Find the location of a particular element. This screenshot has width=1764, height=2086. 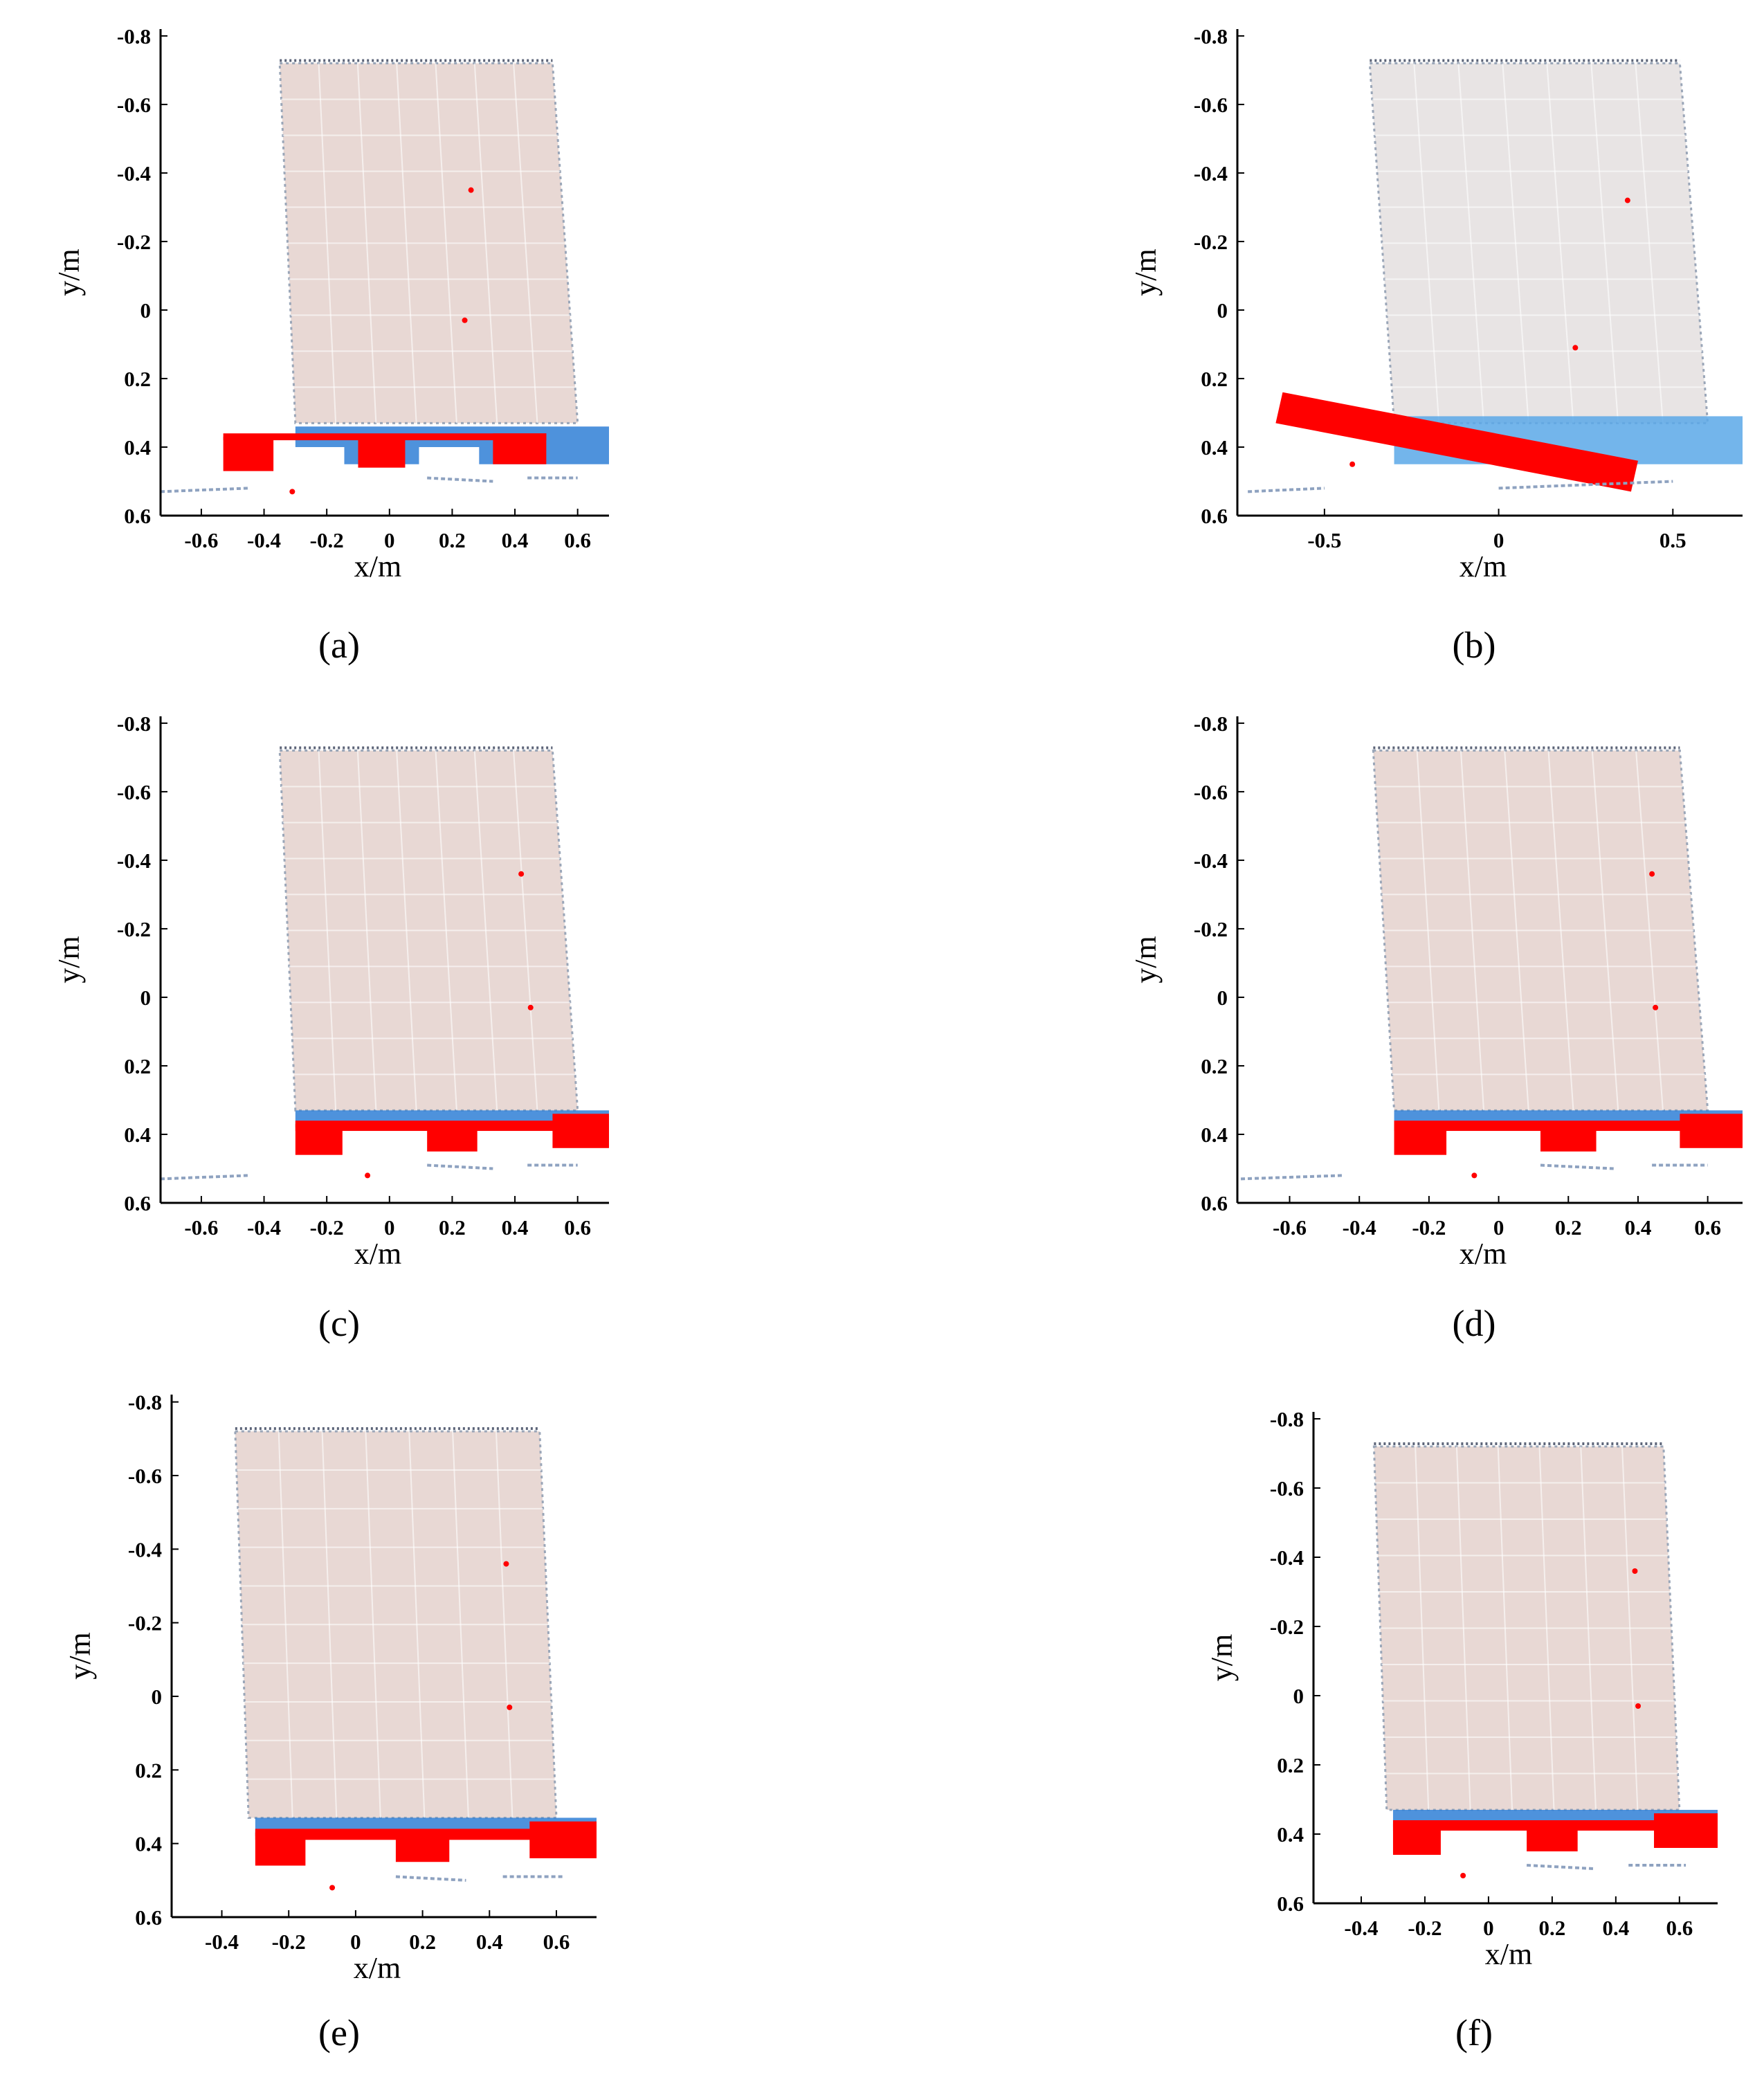

x-tick-label: 0.6 is located at coordinates (578, 540).